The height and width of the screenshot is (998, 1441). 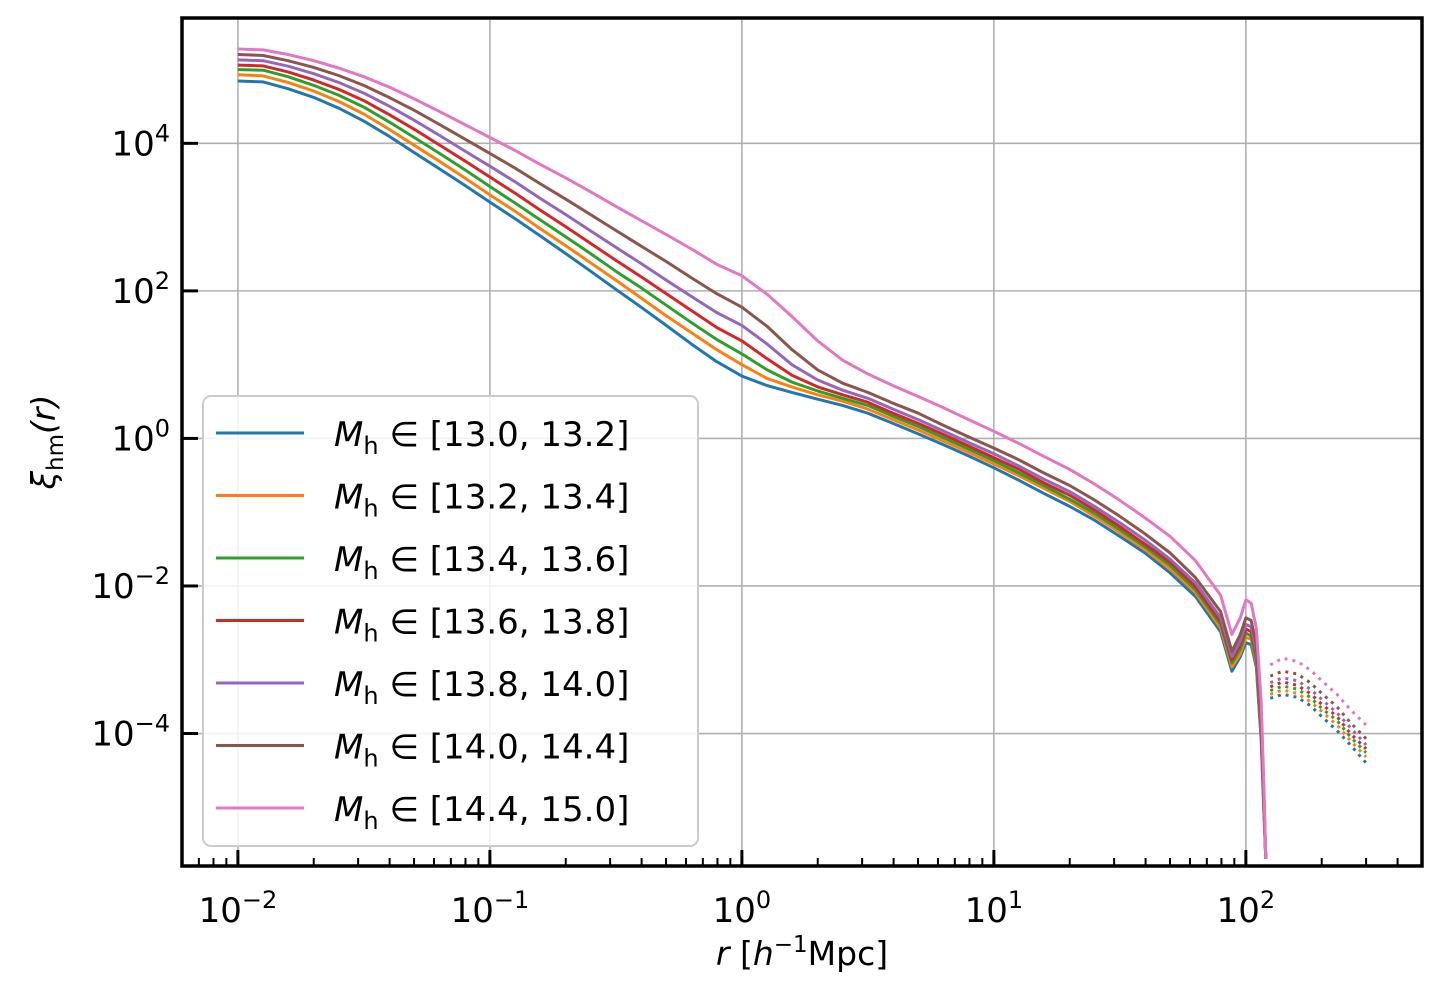 What do you see at coordinates (238, 908) in the screenshot?
I see `x-tick-label-0: 10⁻²` at bounding box center [238, 908].